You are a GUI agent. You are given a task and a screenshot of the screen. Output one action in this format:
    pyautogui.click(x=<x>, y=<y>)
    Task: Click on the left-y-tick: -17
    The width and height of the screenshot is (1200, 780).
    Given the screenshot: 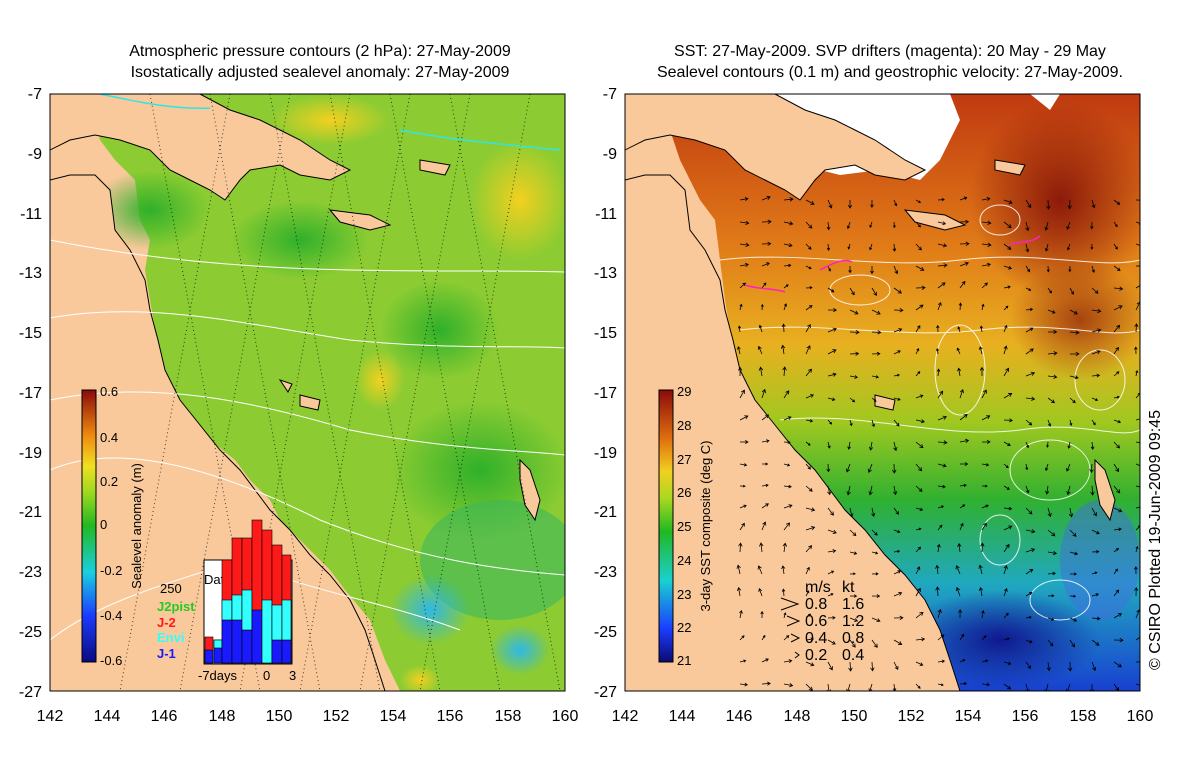 What is the action you would take?
    pyautogui.click(x=30, y=393)
    